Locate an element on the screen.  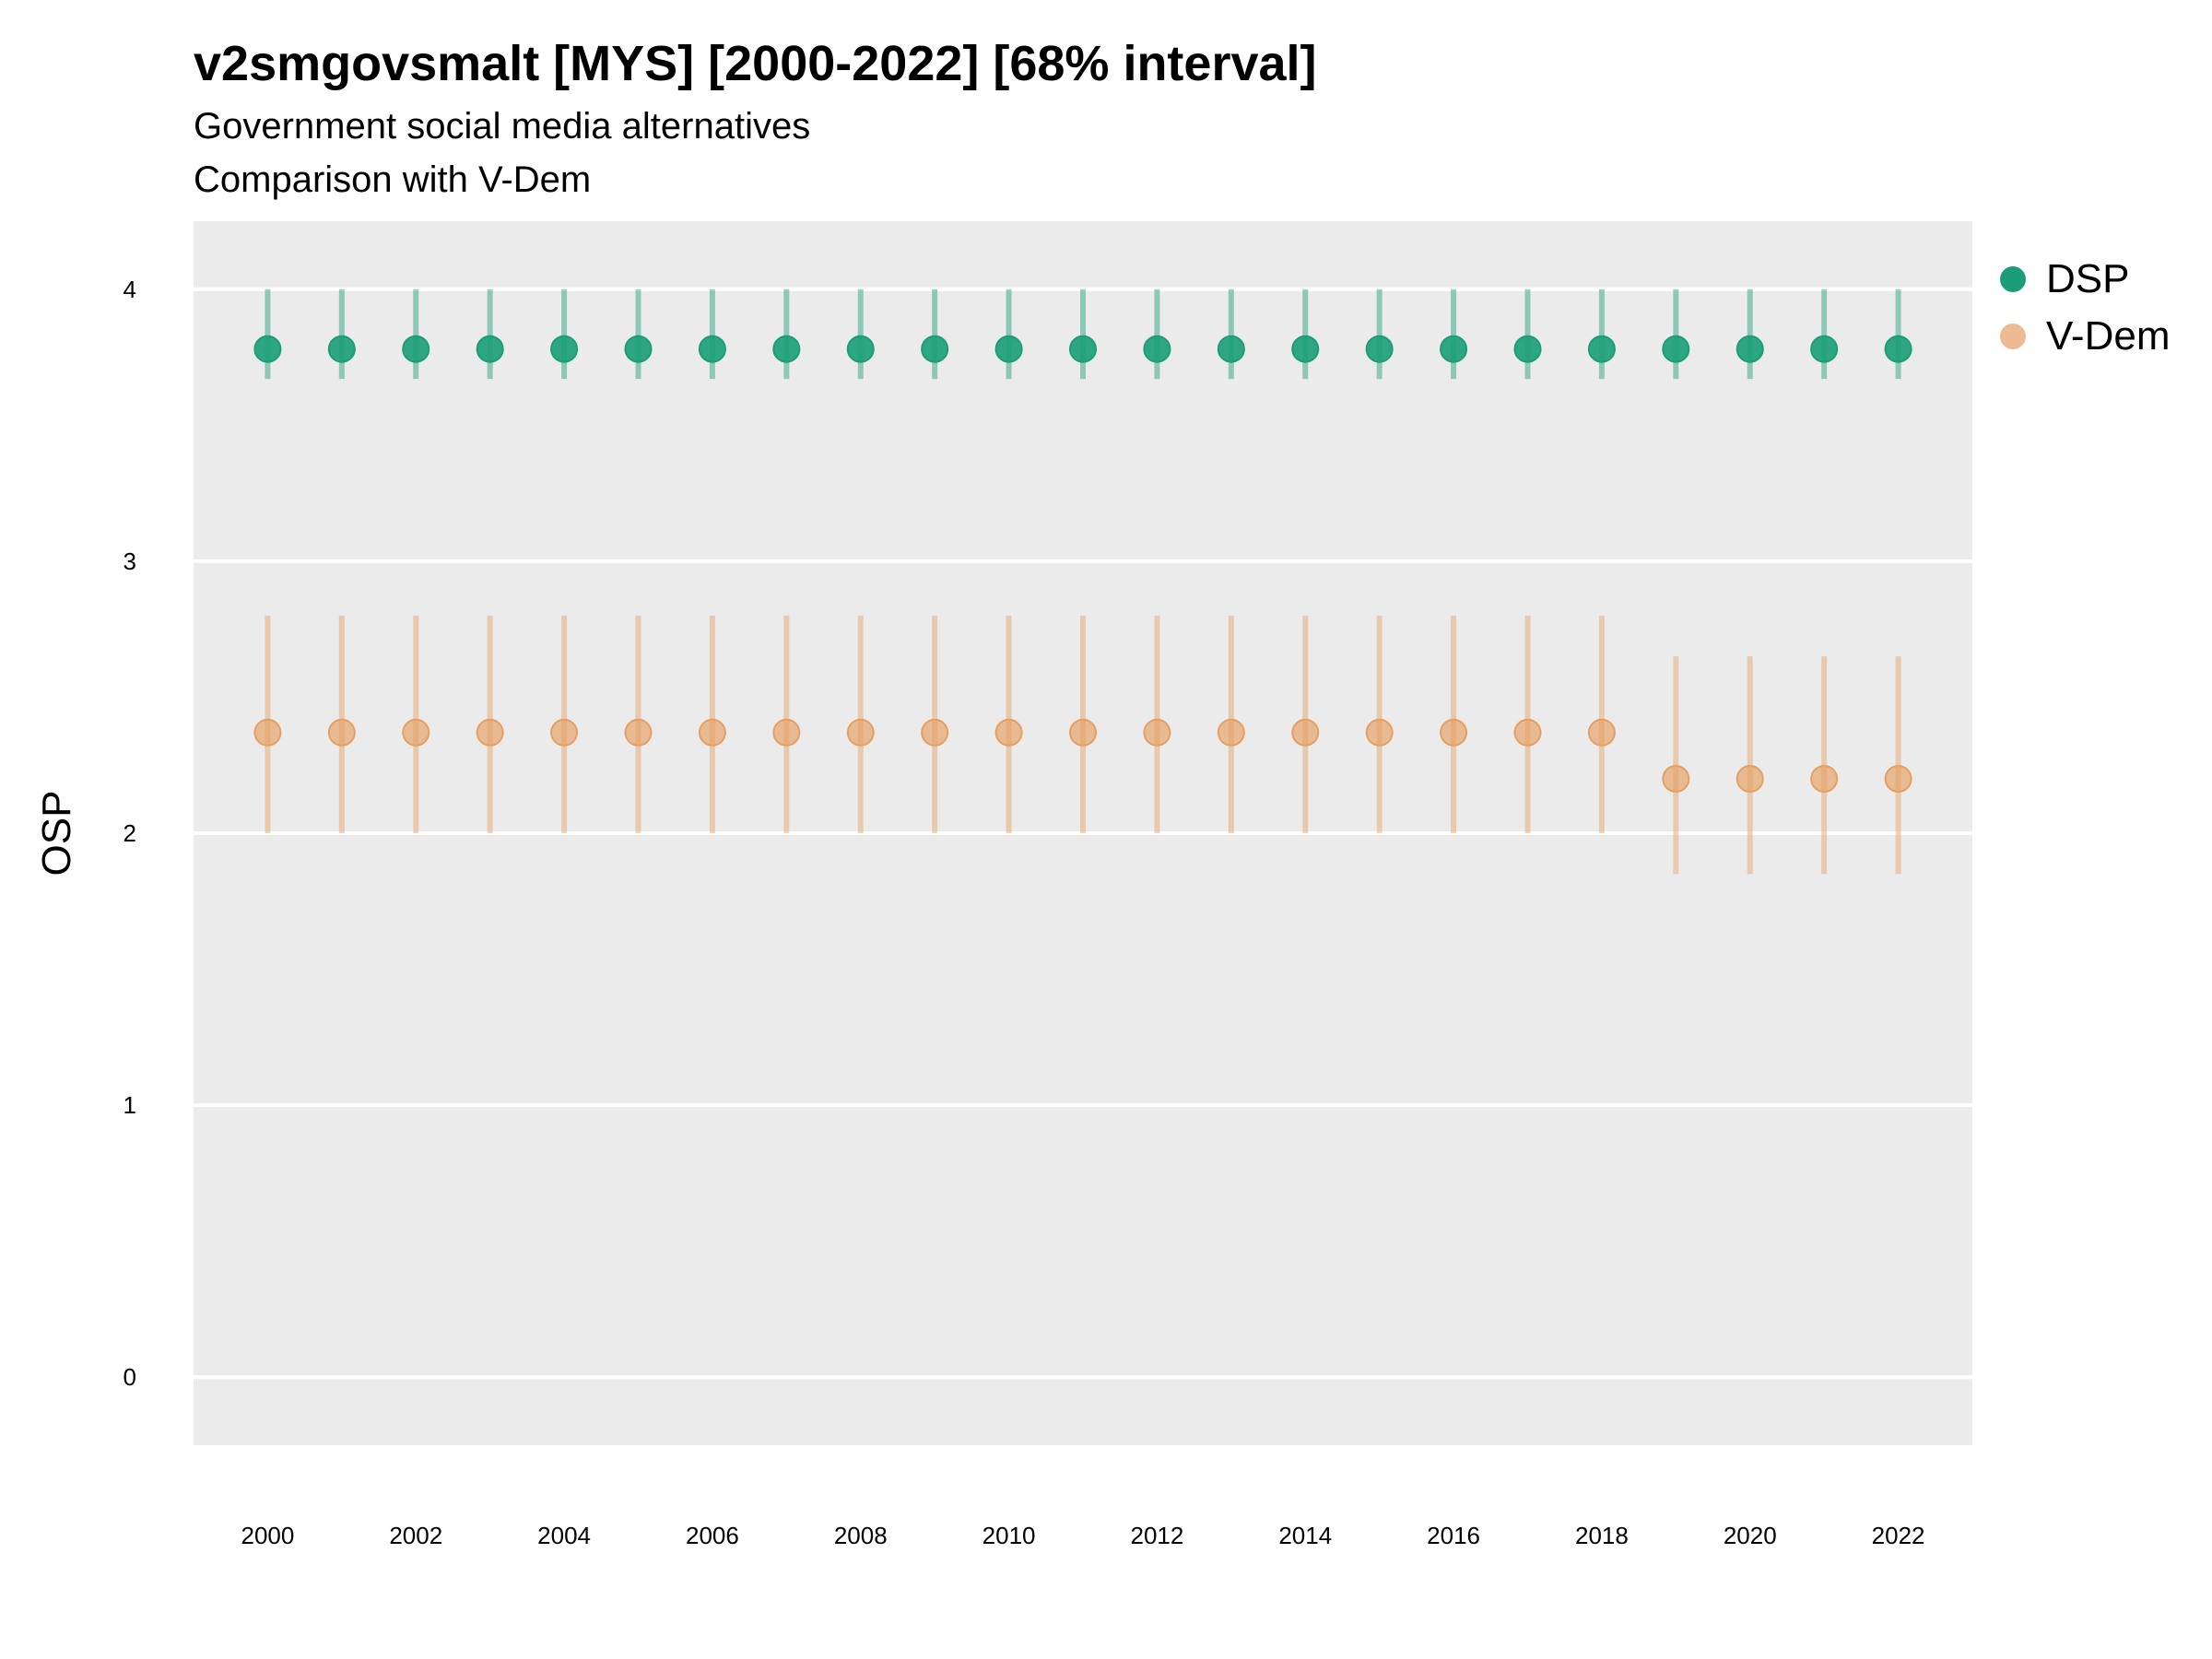
legend-label-vdem: V-Dem is located at coordinates (2108, 336).